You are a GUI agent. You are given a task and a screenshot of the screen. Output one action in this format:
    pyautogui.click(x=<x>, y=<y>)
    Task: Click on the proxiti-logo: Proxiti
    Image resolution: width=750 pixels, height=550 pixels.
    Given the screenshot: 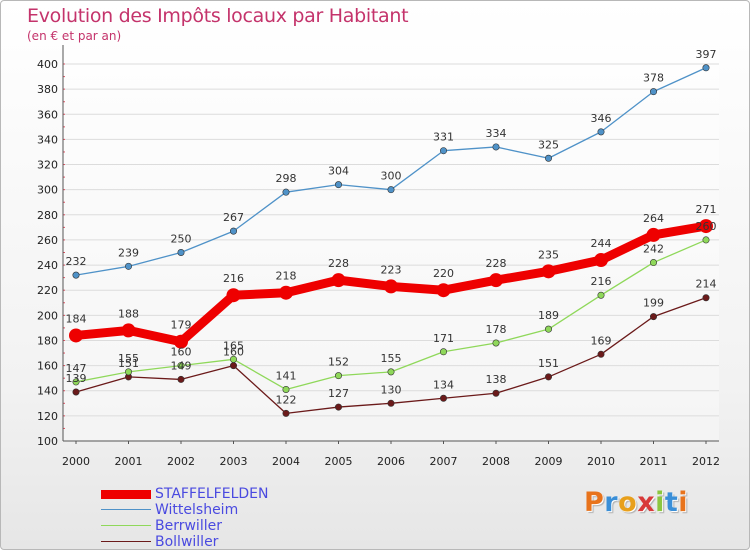 What is the action you would take?
    pyautogui.click(x=636, y=502)
    